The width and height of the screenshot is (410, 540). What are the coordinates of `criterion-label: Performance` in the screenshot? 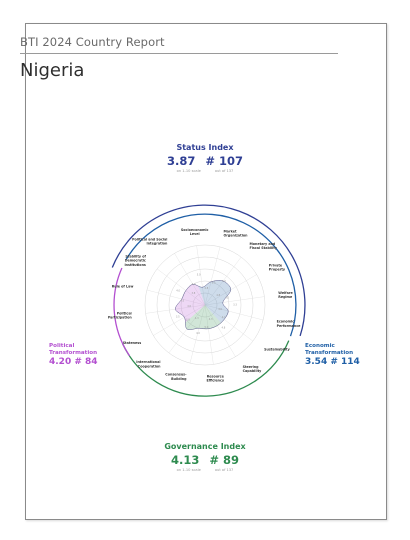 It's located at (289, 326).